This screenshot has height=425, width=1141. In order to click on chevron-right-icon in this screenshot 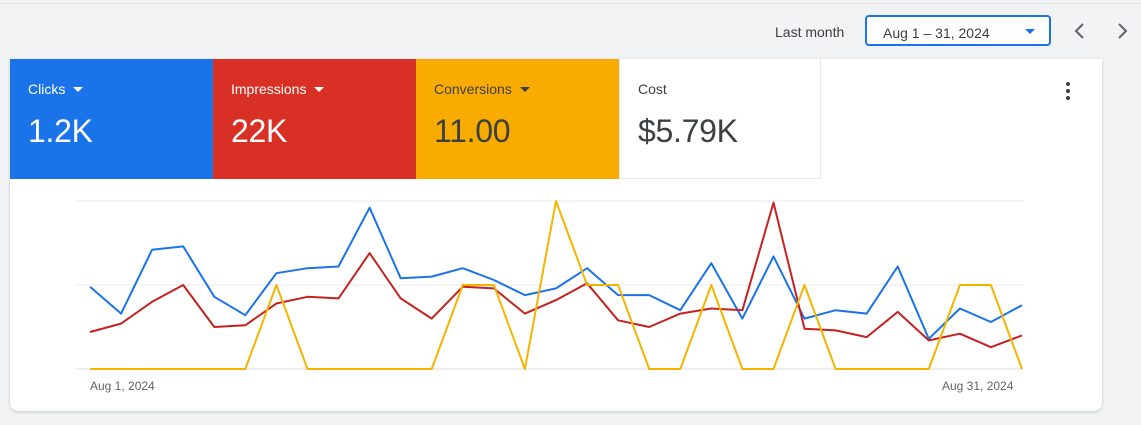, I will do `click(1122, 31)`.